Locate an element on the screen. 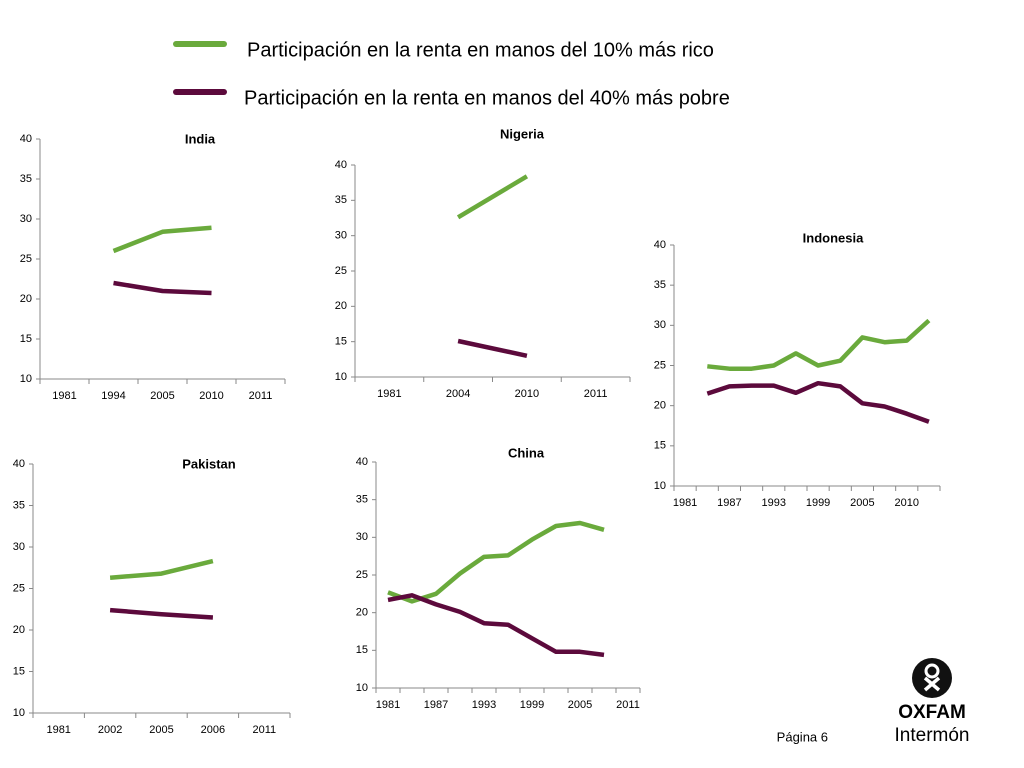 The width and height of the screenshot is (1024, 768). logo: OXFAM Intermón is located at coordinates (932, 702).